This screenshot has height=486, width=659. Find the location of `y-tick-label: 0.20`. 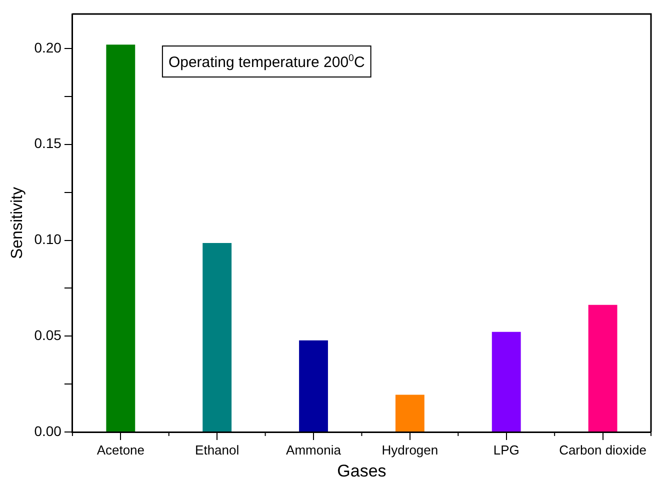

y-tick-label: 0.20 is located at coordinates (48, 47).